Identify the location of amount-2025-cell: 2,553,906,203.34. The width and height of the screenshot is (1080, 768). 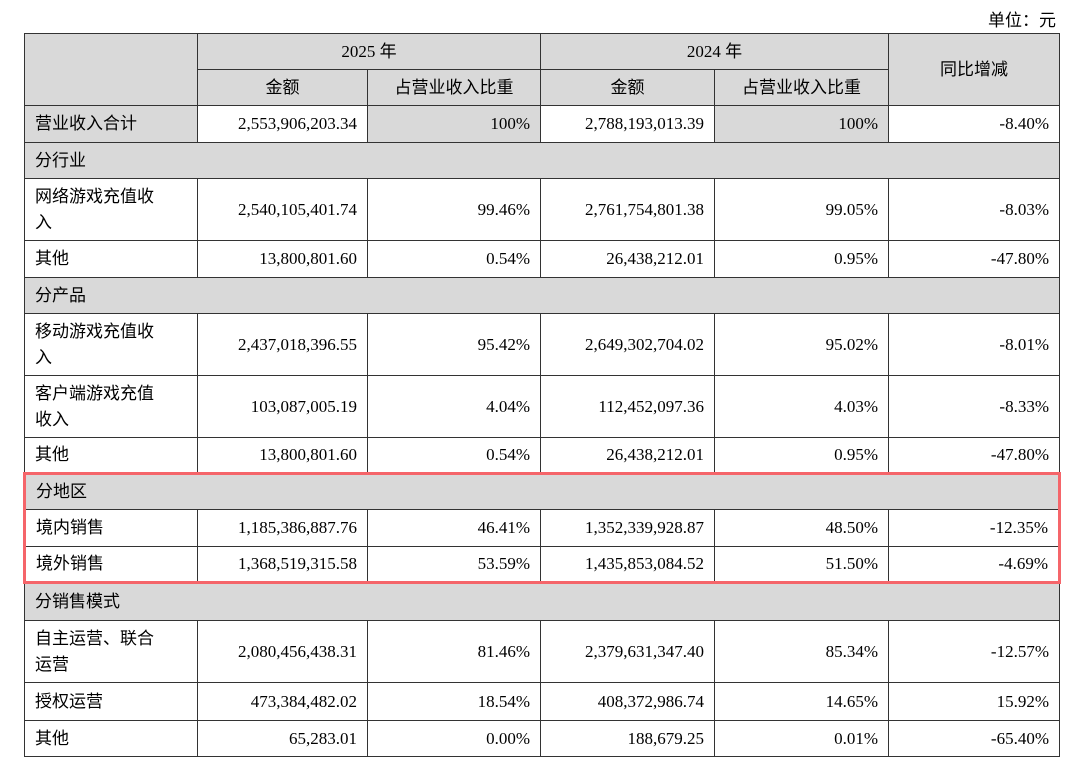
(282, 124).